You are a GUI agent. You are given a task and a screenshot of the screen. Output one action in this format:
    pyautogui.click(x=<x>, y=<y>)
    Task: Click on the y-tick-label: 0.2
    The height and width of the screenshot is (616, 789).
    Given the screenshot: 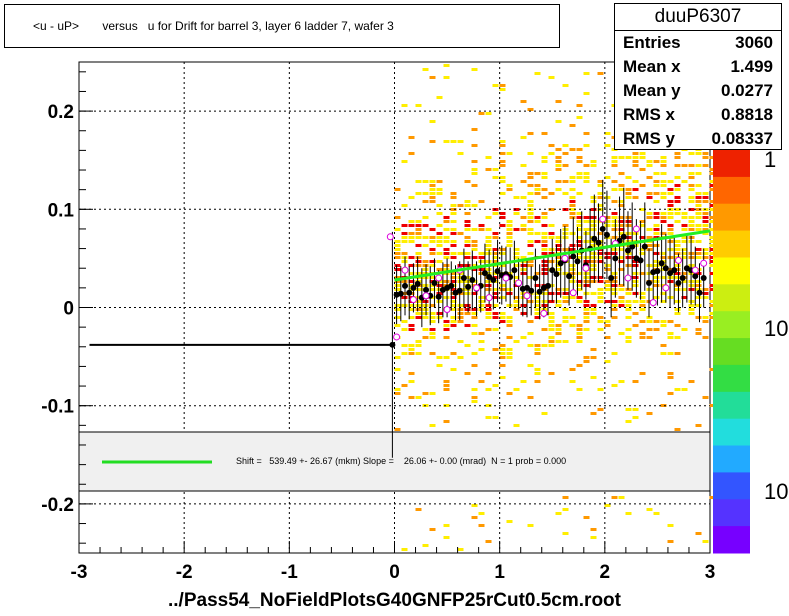 What is the action you would take?
    pyautogui.click(x=61, y=112)
    